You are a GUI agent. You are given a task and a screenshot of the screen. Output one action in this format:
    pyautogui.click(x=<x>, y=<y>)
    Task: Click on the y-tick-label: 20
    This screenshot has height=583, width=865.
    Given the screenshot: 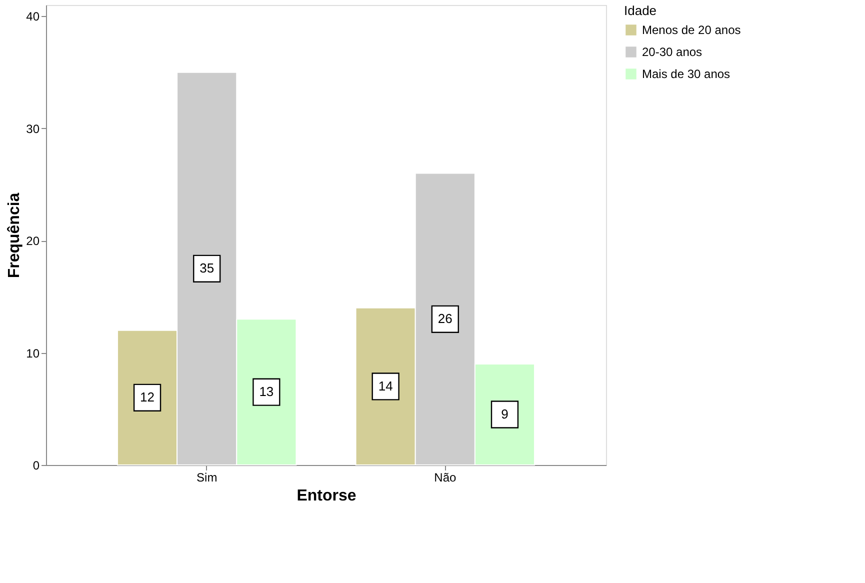 What is the action you would take?
    pyautogui.click(x=33, y=241)
    